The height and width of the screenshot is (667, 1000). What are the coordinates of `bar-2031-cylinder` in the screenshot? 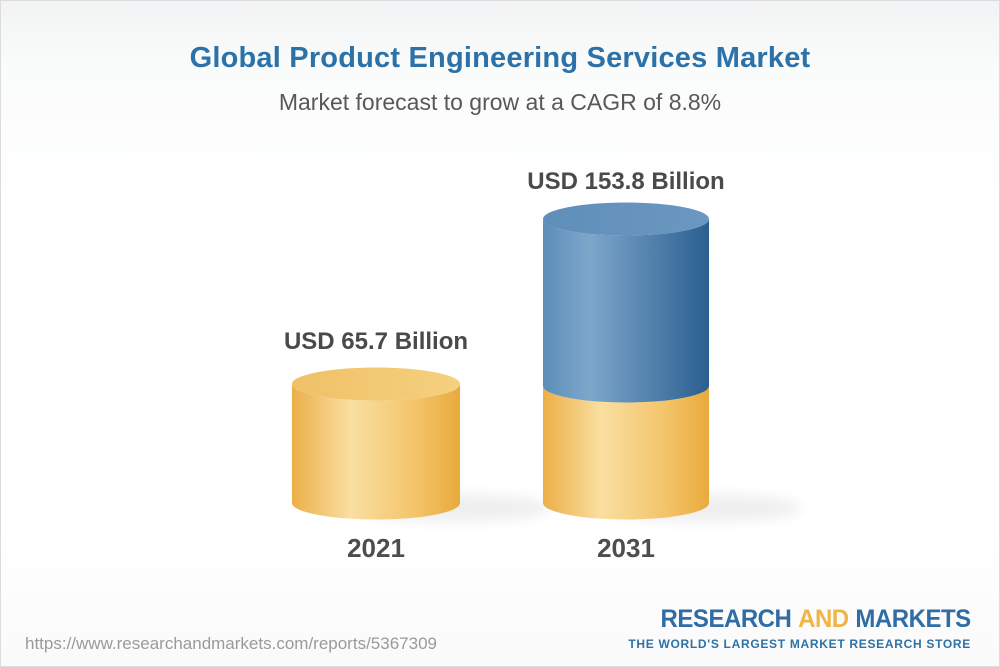 It's located at (626, 361).